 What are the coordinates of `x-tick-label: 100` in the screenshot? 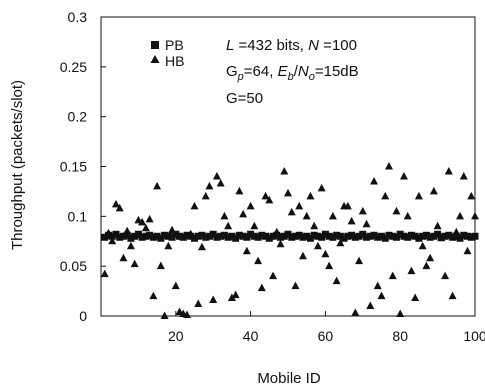 It's located at (474, 336).